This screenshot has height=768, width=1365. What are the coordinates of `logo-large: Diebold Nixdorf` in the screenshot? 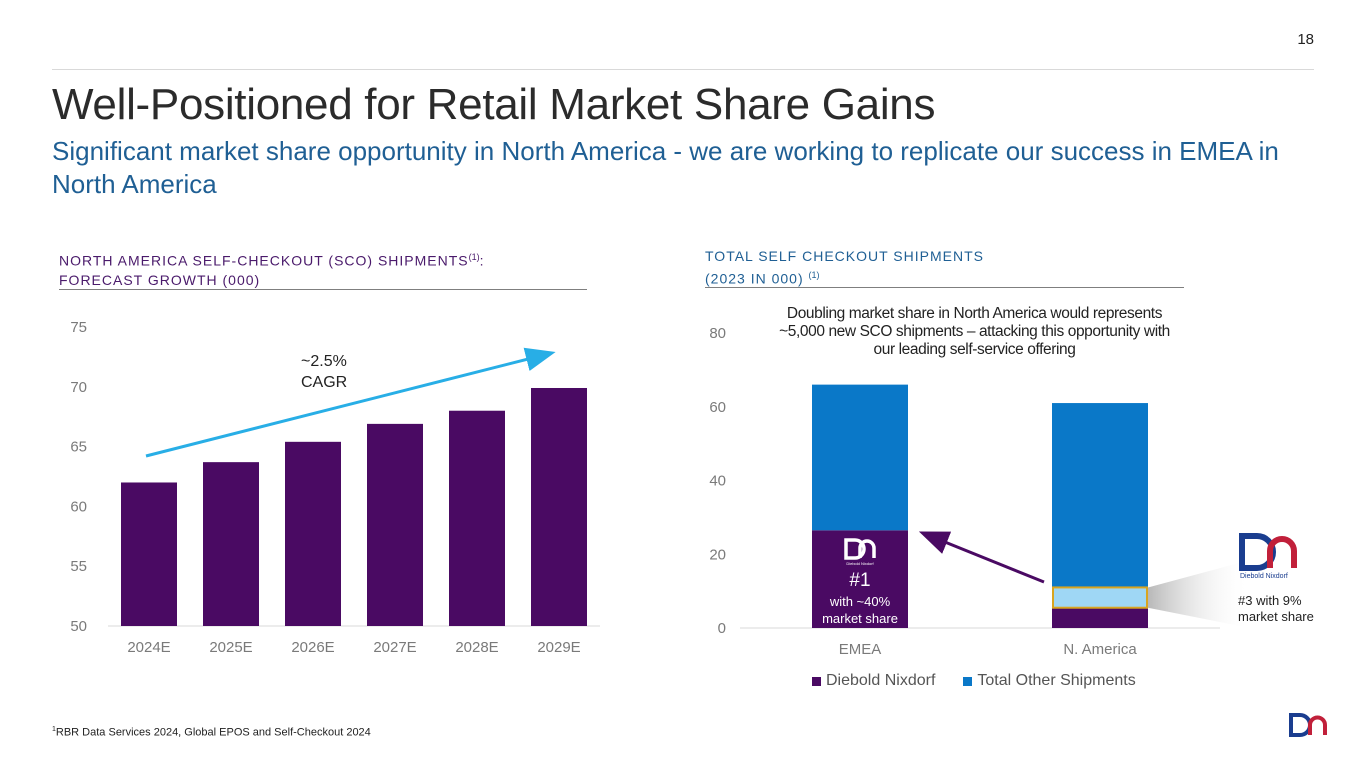 It's located at (1270, 559).